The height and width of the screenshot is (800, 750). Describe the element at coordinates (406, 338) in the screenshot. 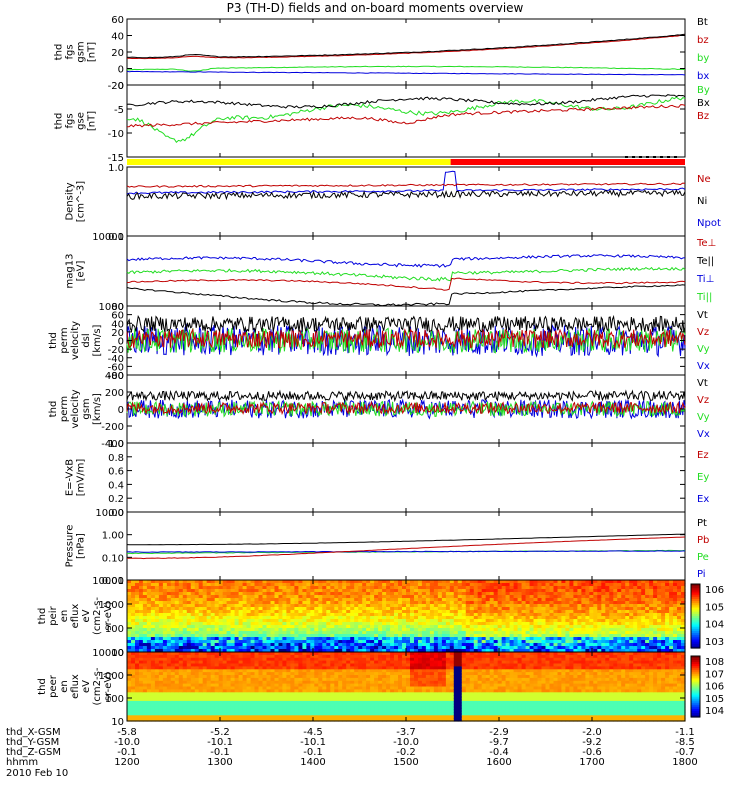

I see `perm-velocity-series-vz` at that location.